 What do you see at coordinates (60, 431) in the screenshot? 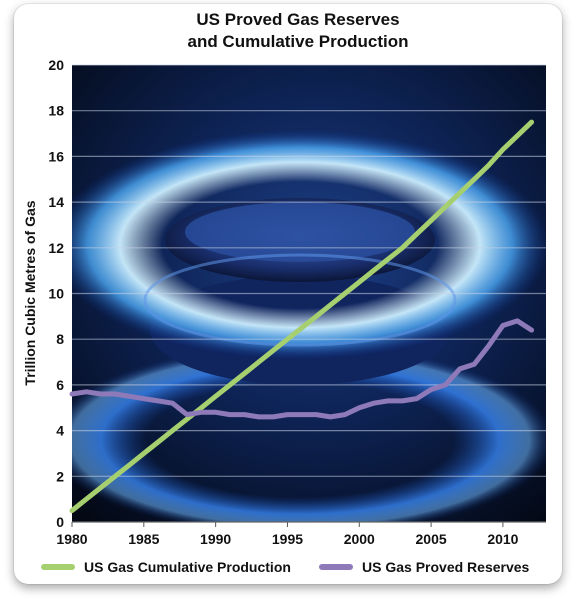
I see `y-tick-label: 4` at bounding box center [60, 431].